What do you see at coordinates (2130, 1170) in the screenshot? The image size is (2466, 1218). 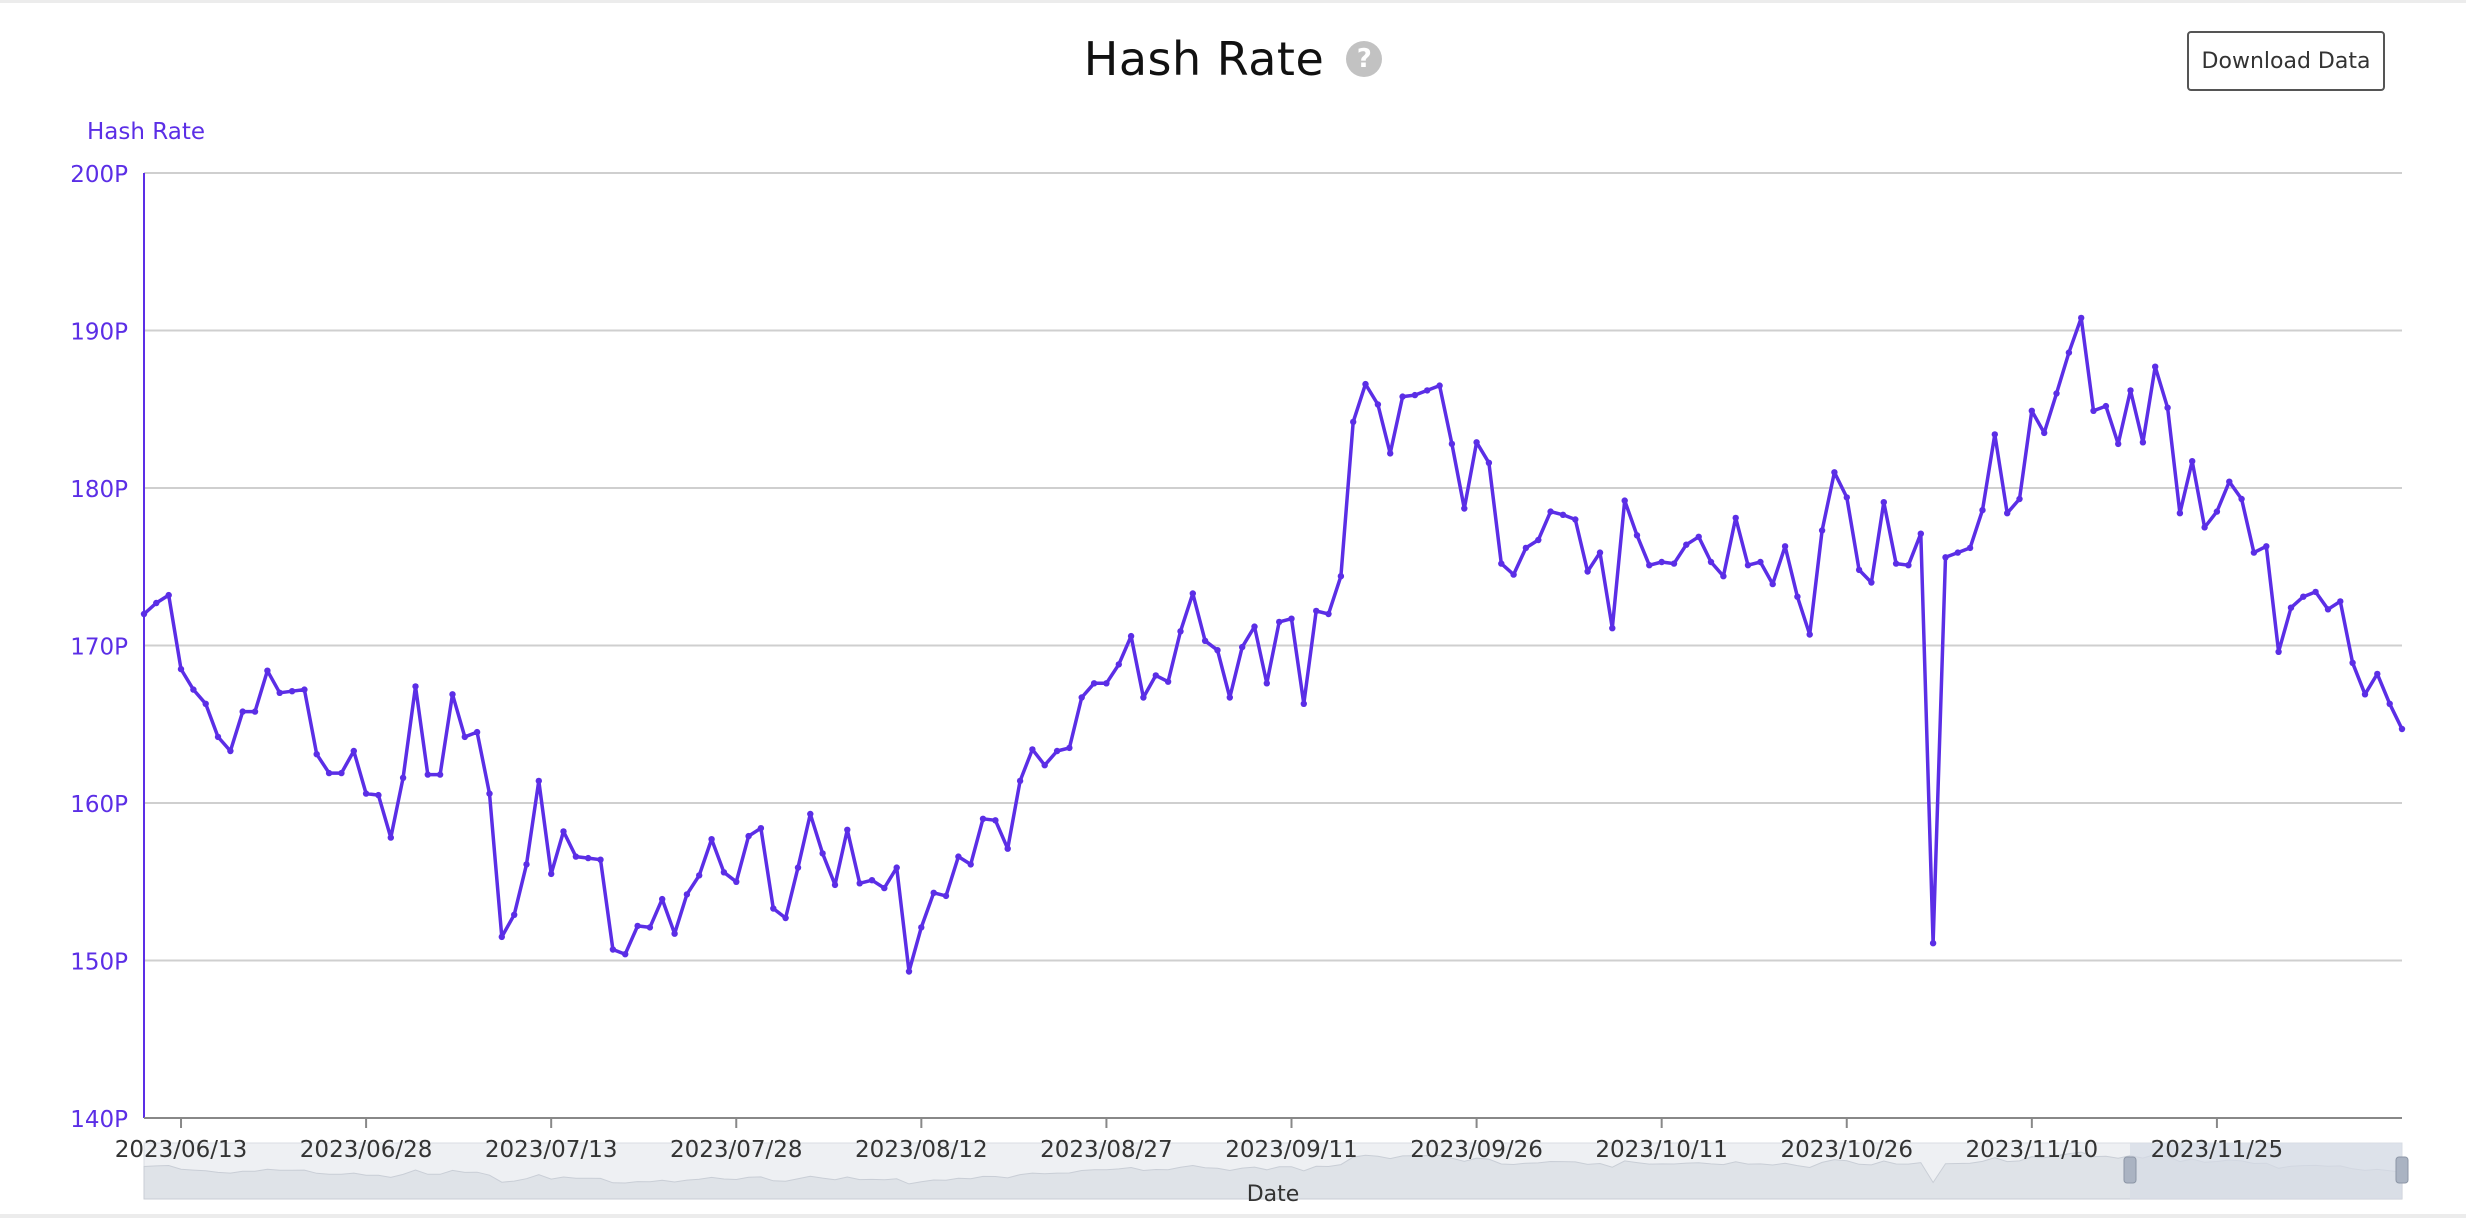 I see `zoom-handle-left` at bounding box center [2130, 1170].